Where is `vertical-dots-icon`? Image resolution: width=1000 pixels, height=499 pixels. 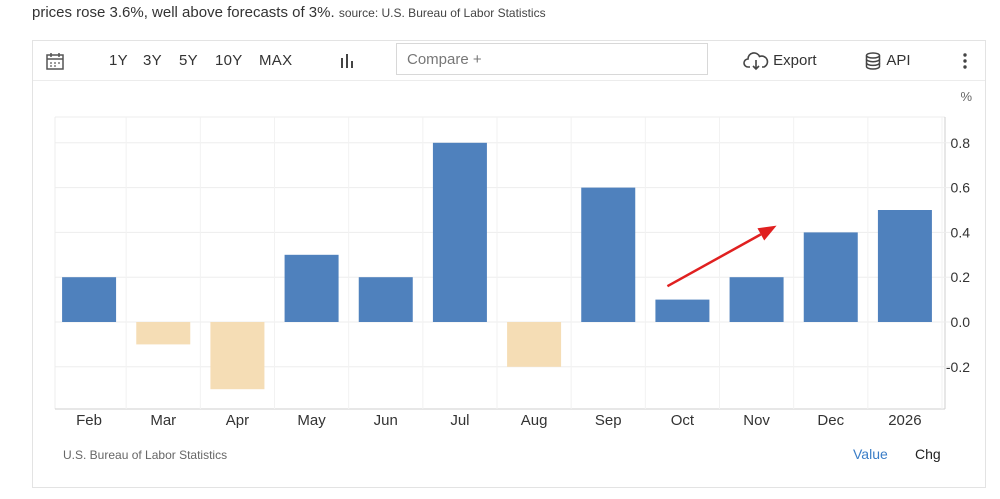 vertical-dots-icon is located at coordinates (965, 61).